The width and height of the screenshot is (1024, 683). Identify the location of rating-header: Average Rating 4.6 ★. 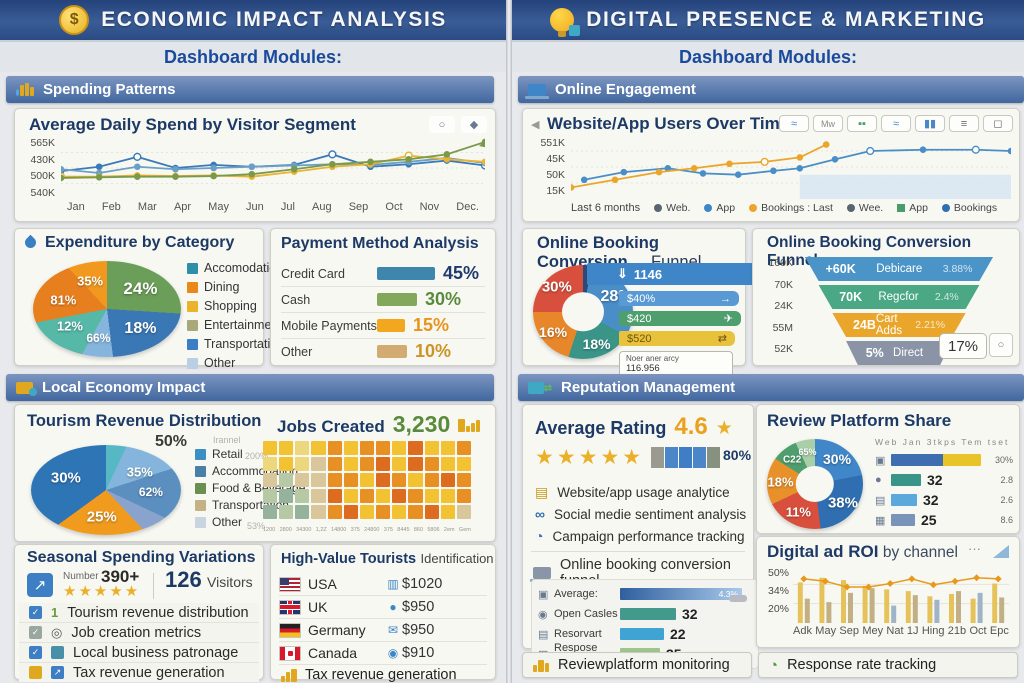
(634, 427).